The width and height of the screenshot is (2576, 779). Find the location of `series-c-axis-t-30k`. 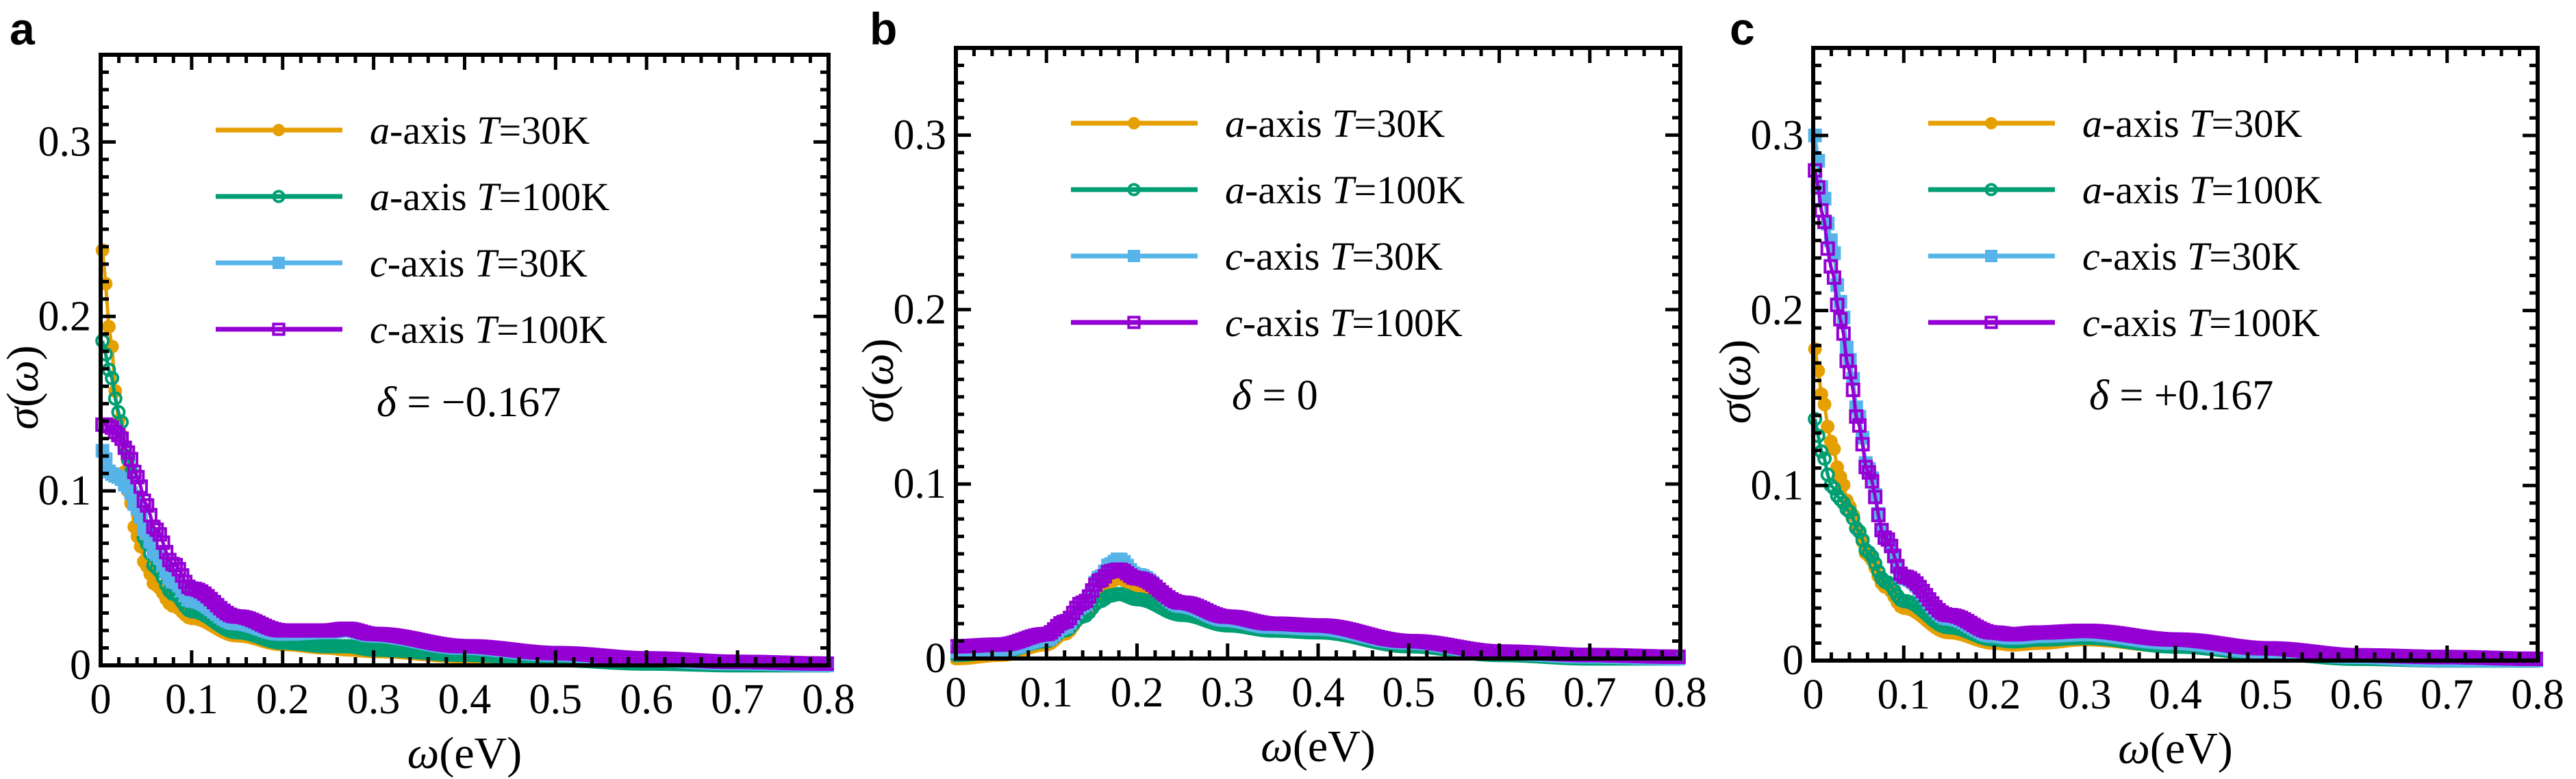

series-c-axis-t-30k is located at coordinates (464, 558).